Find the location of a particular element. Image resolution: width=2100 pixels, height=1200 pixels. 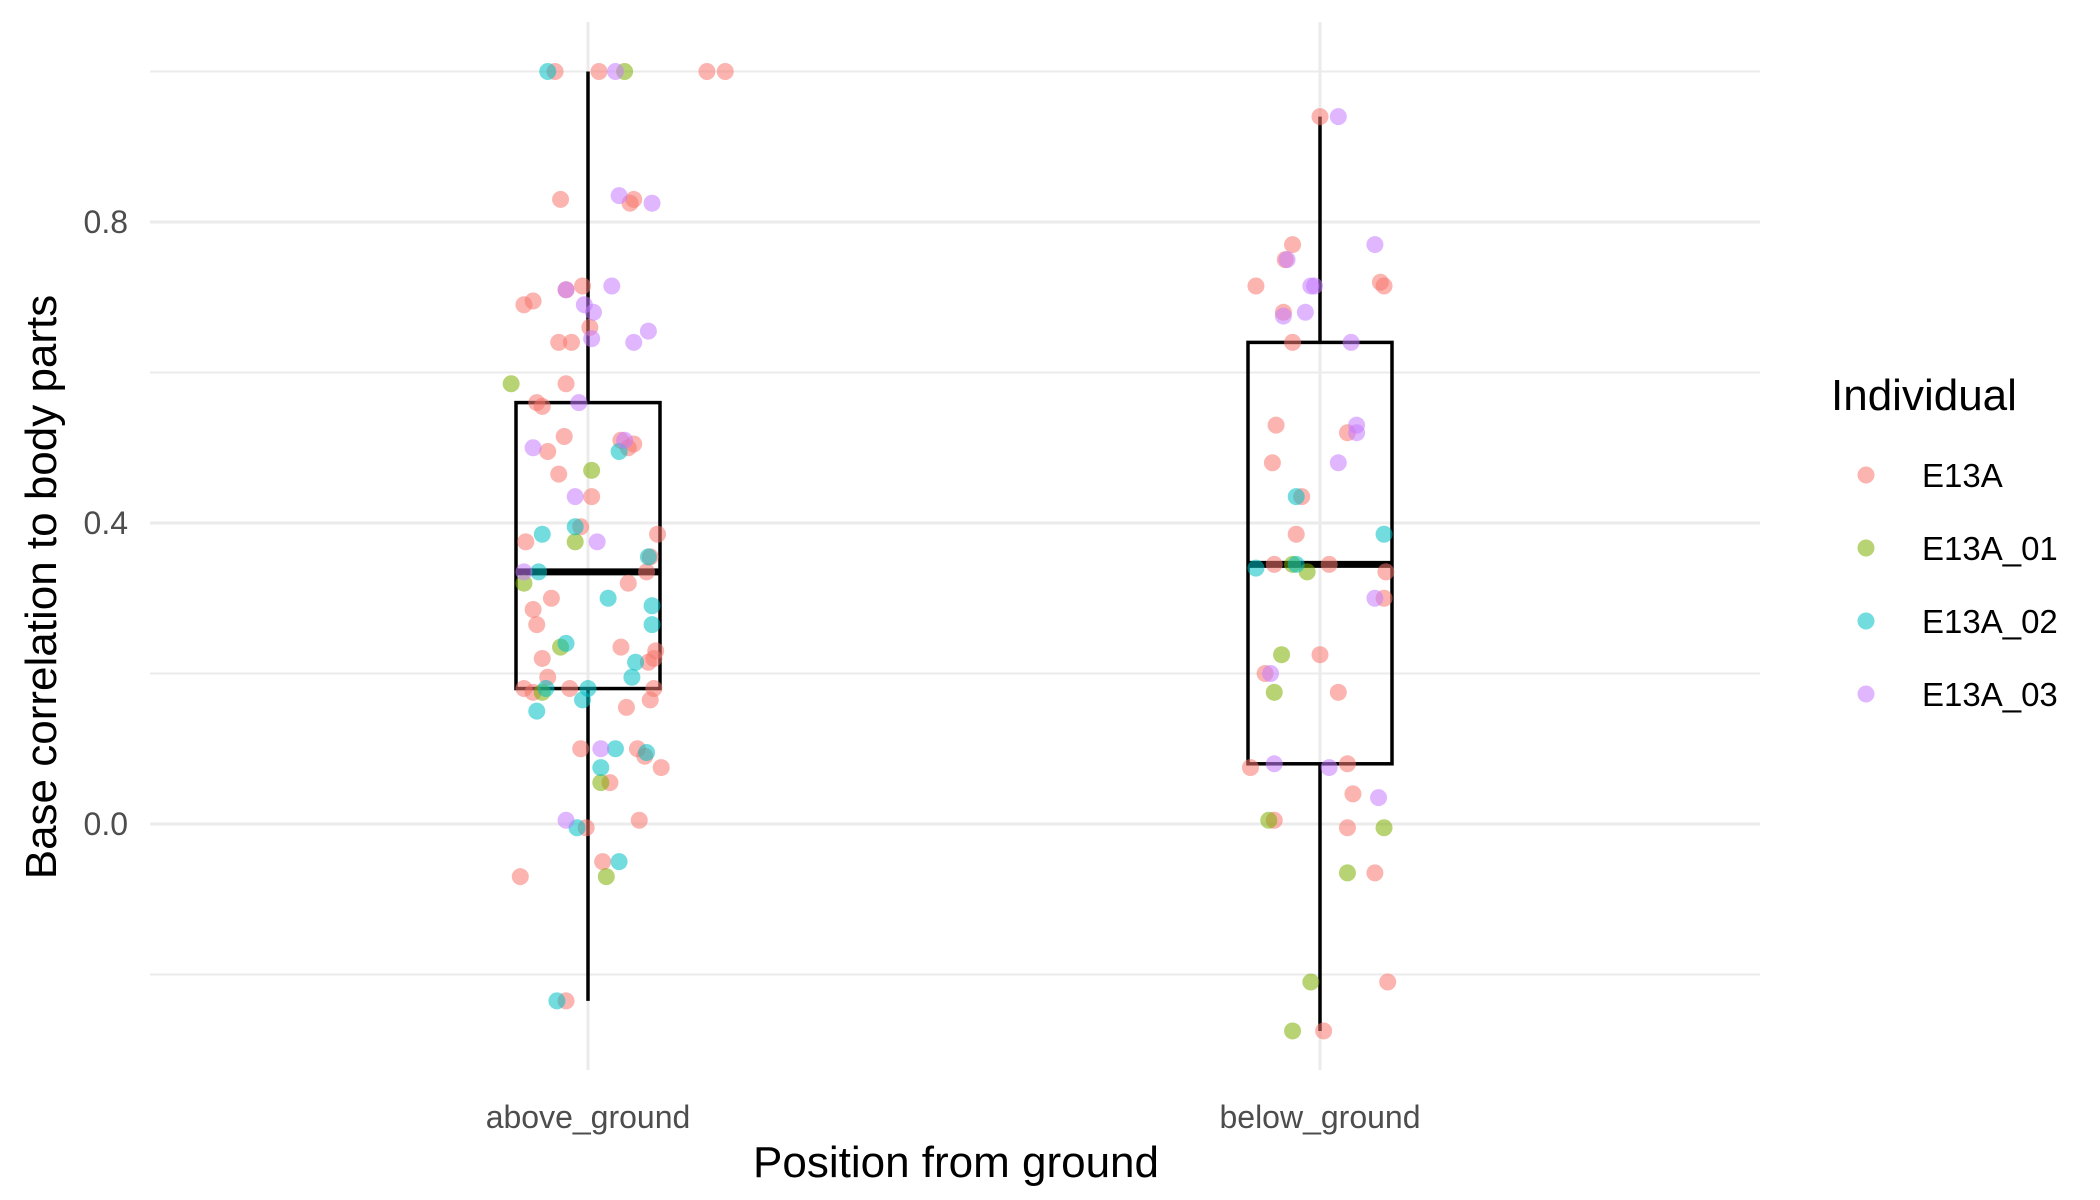

legend-label: E13A is located at coordinates (1962, 475).